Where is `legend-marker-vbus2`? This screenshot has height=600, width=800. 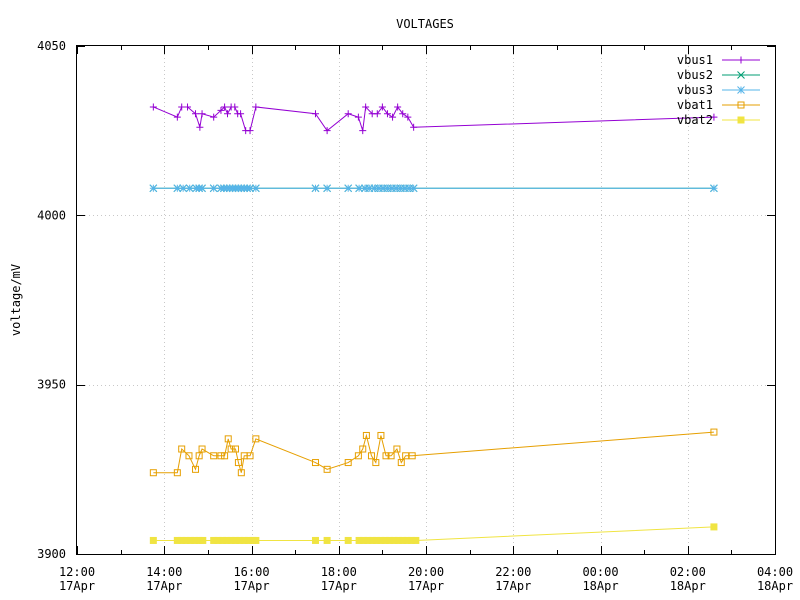 legend-marker-vbus2 is located at coordinates (741, 75).